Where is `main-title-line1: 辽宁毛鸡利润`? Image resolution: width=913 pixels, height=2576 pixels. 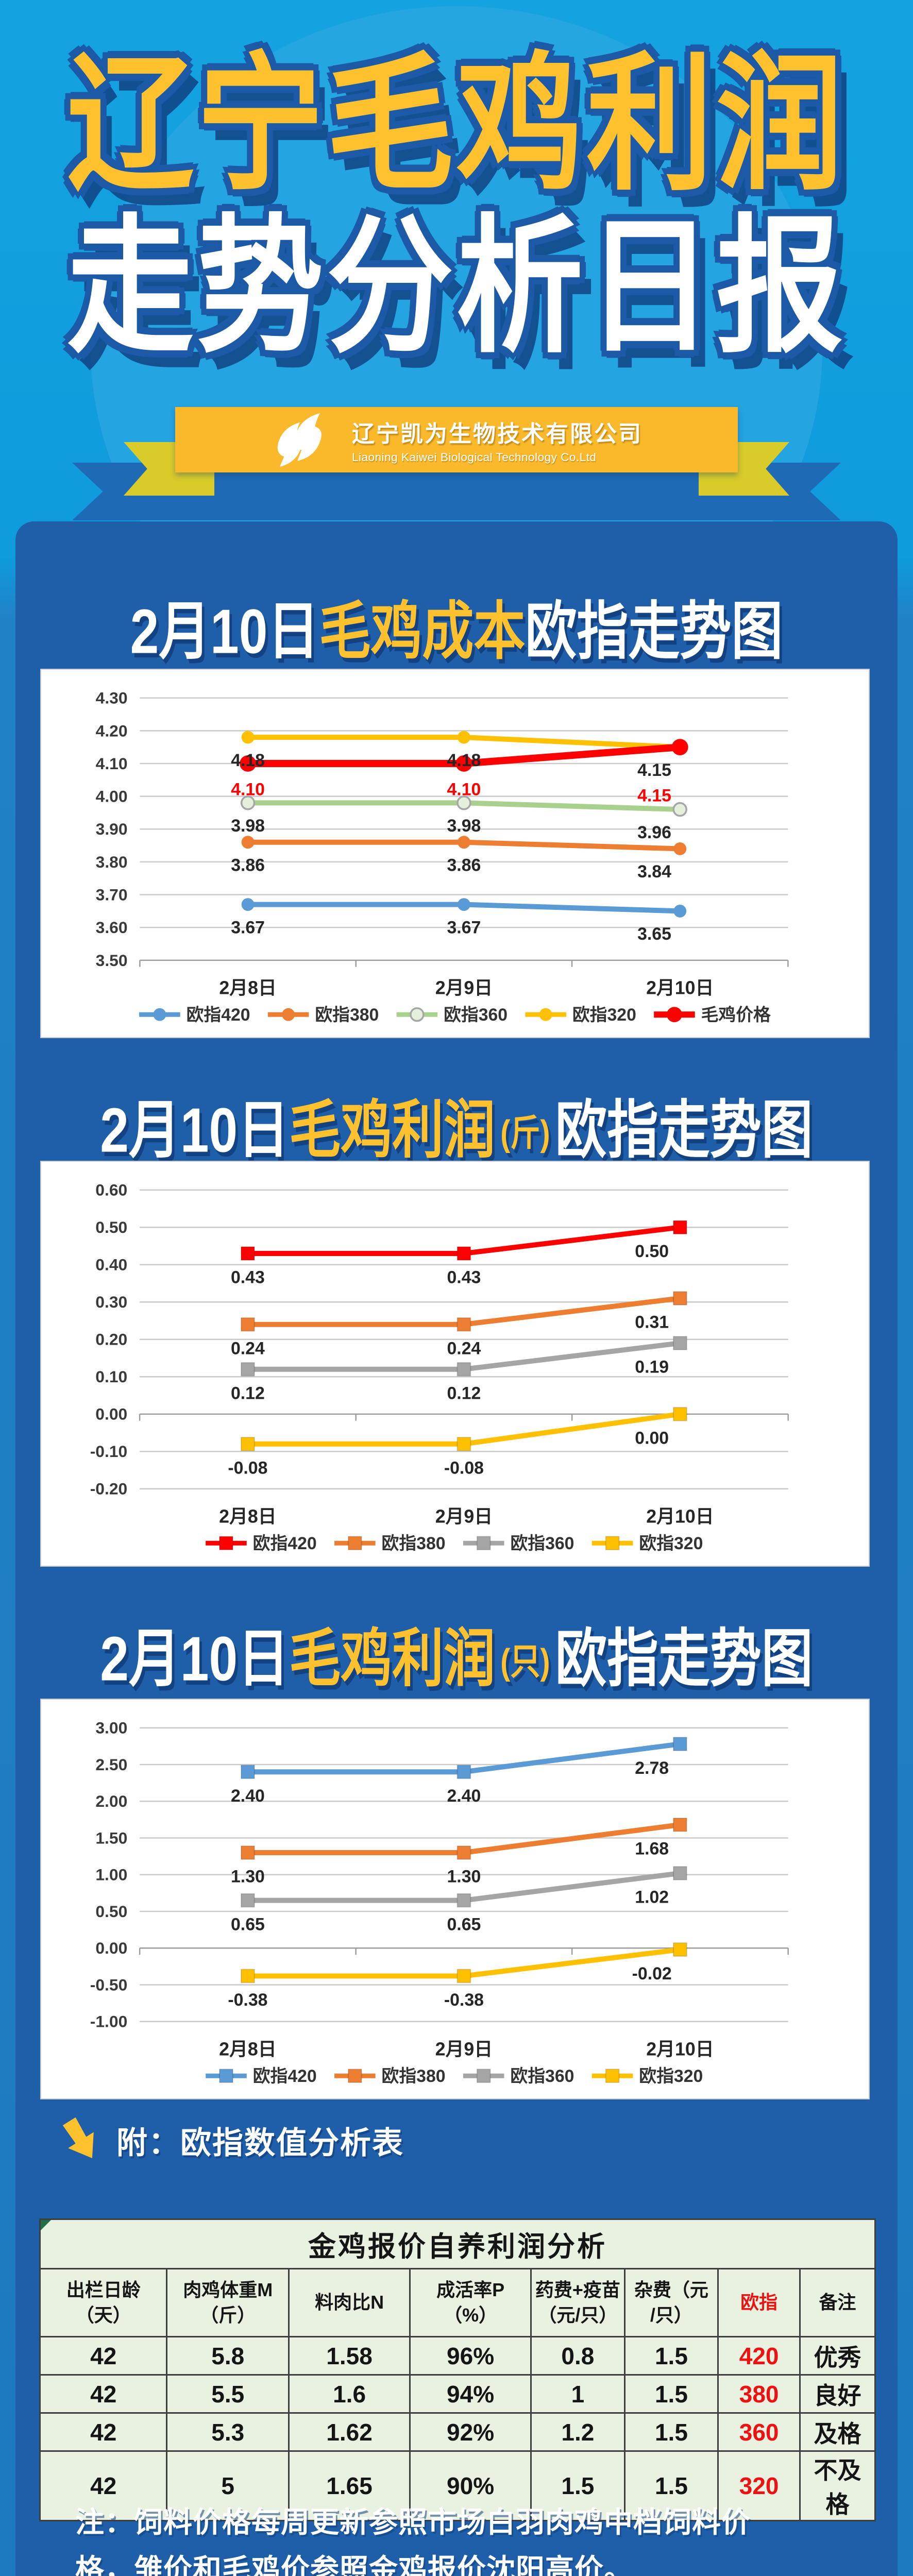
main-title-line1: 辽宁毛鸡利润 is located at coordinates (456, 125).